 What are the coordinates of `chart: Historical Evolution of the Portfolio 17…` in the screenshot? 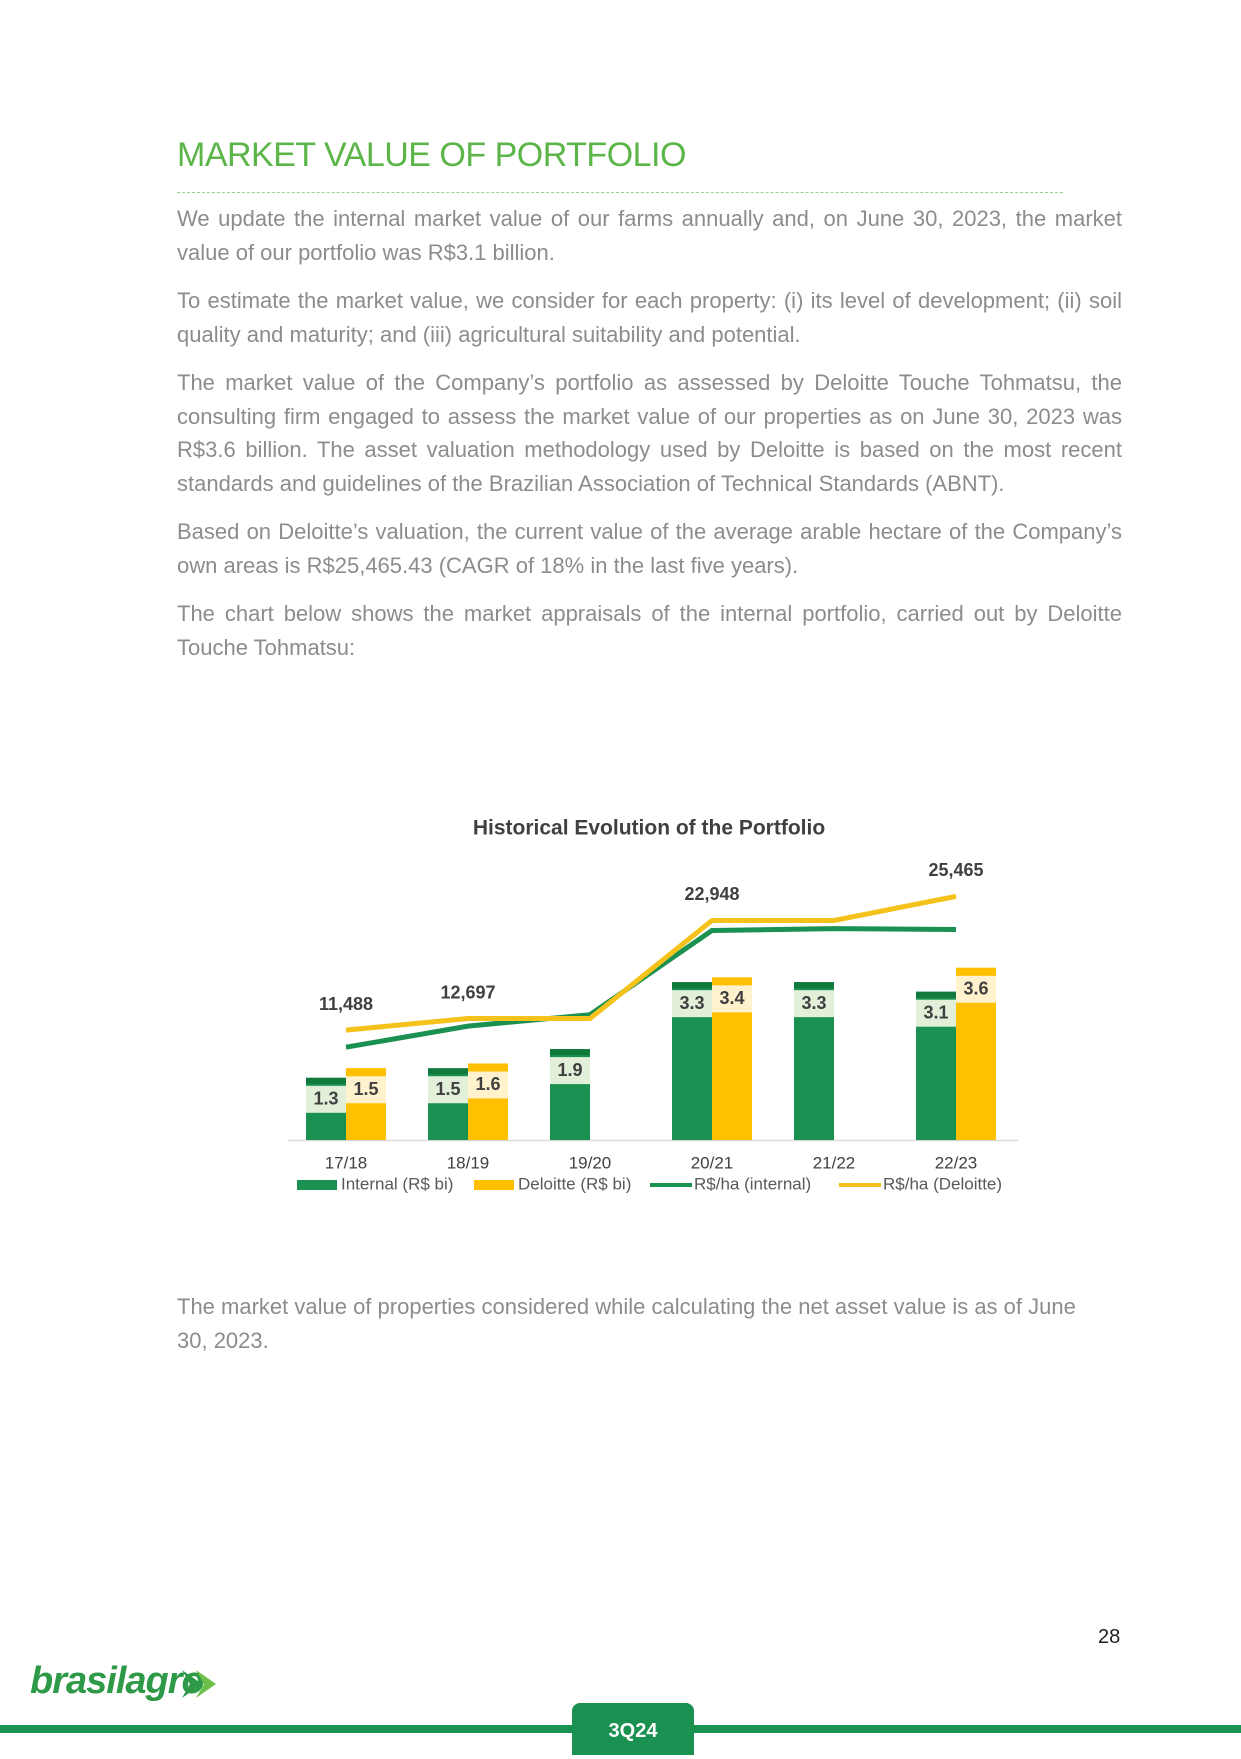 It's located at (653, 1005).